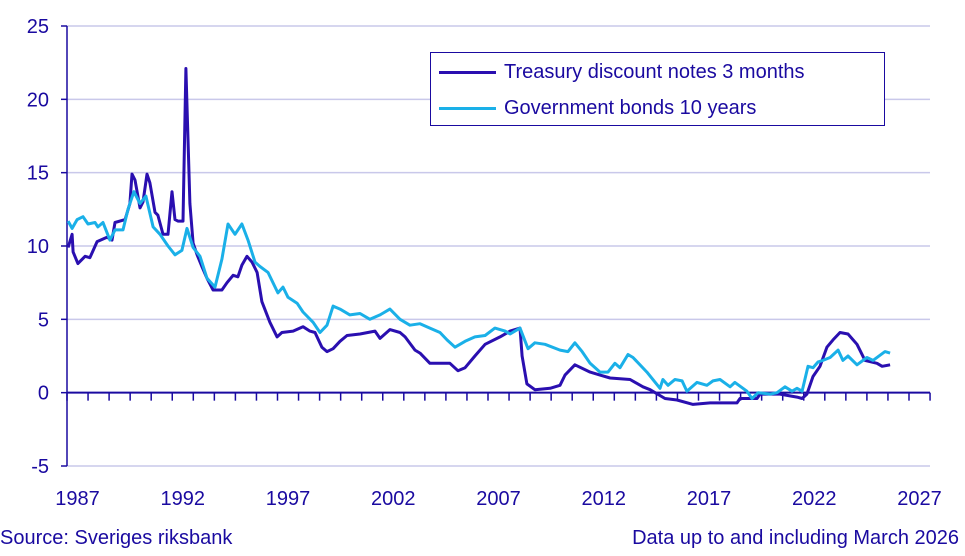  What do you see at coordinates (77, 499) in the screenshot?
I see `x-tick-label: 1987` at bounding box center [77, 499].